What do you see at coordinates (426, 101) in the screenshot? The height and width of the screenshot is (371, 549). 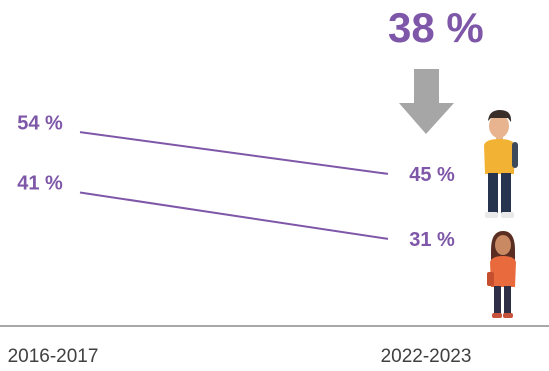 I see `down-arrow-icon` at bounding box center [426, 101].